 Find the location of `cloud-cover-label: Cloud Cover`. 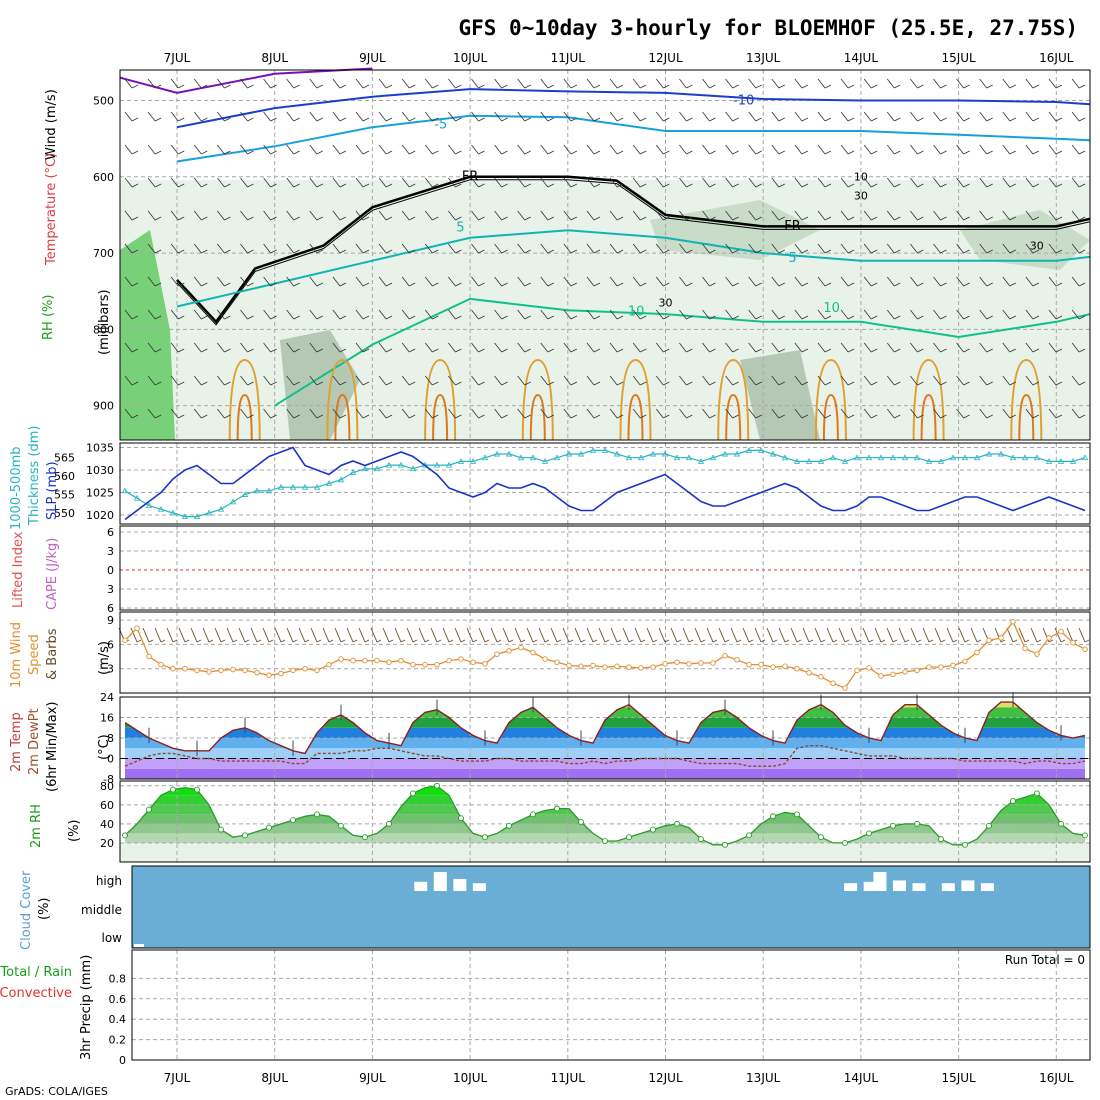

cloud-cover-label: Cloud Cover is located at coordinates (26, 910).